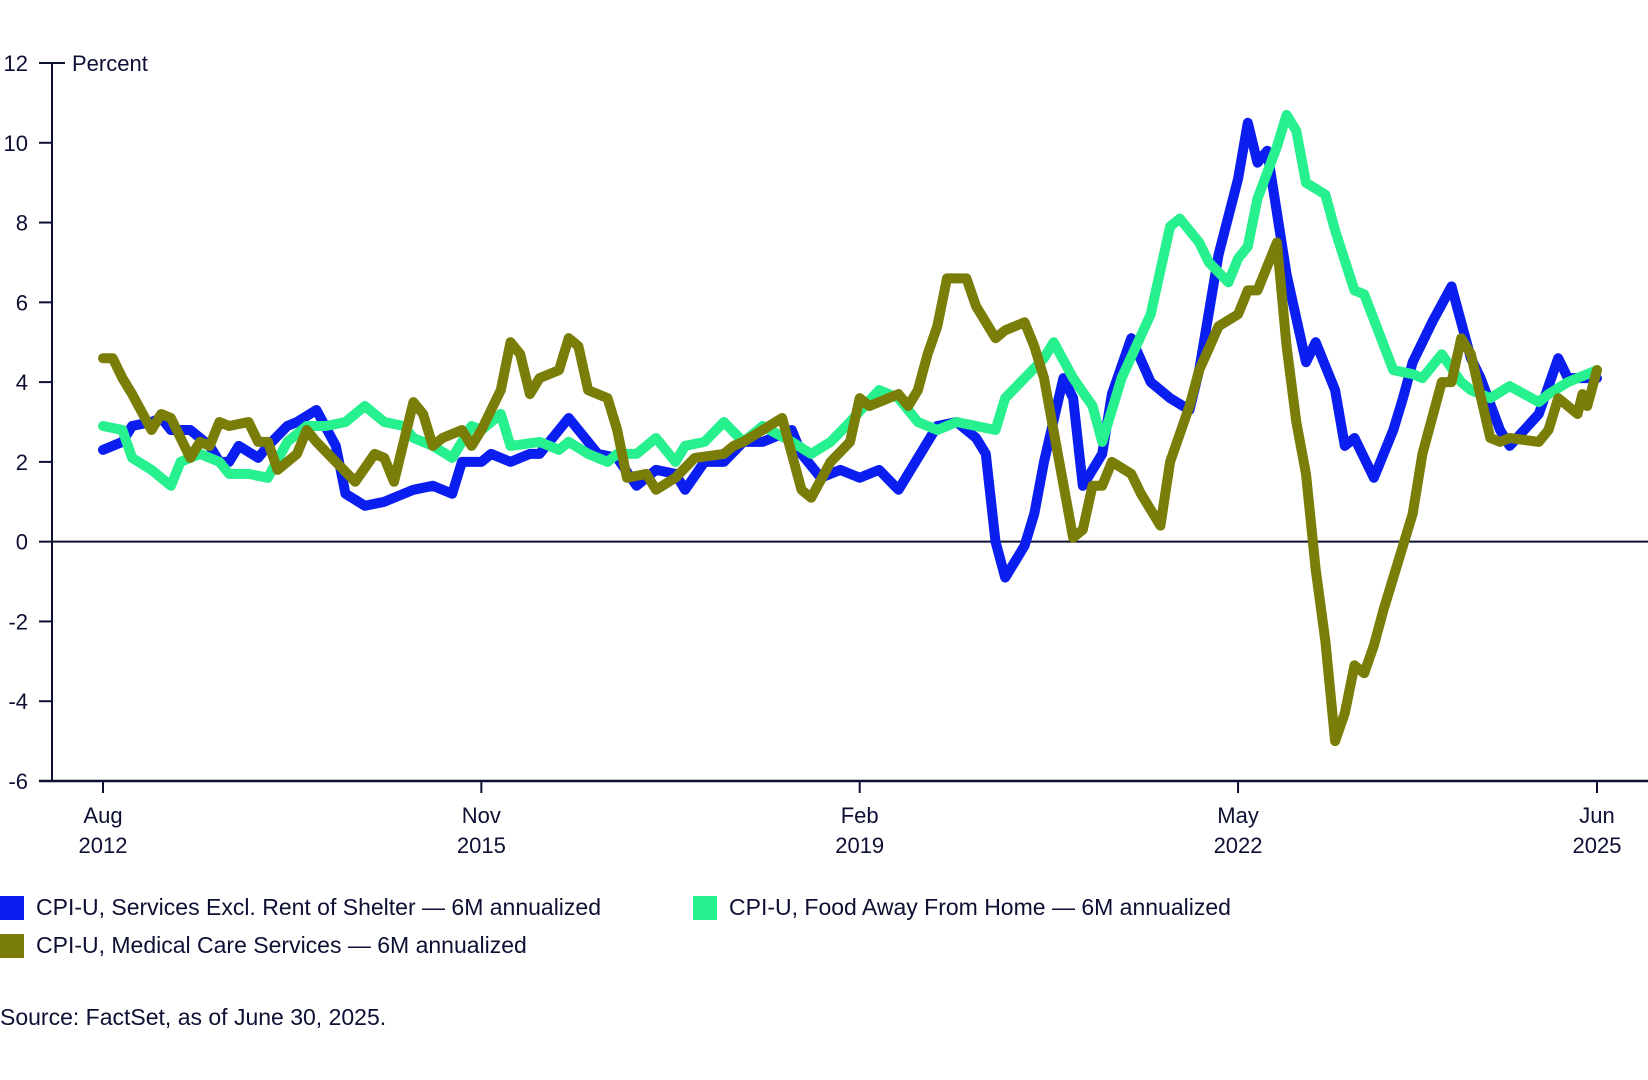 Image resolution: width=1648 pixels, height=1080 pixels. I want to click on x-tick-label-month: Feb, so click(860, 815).